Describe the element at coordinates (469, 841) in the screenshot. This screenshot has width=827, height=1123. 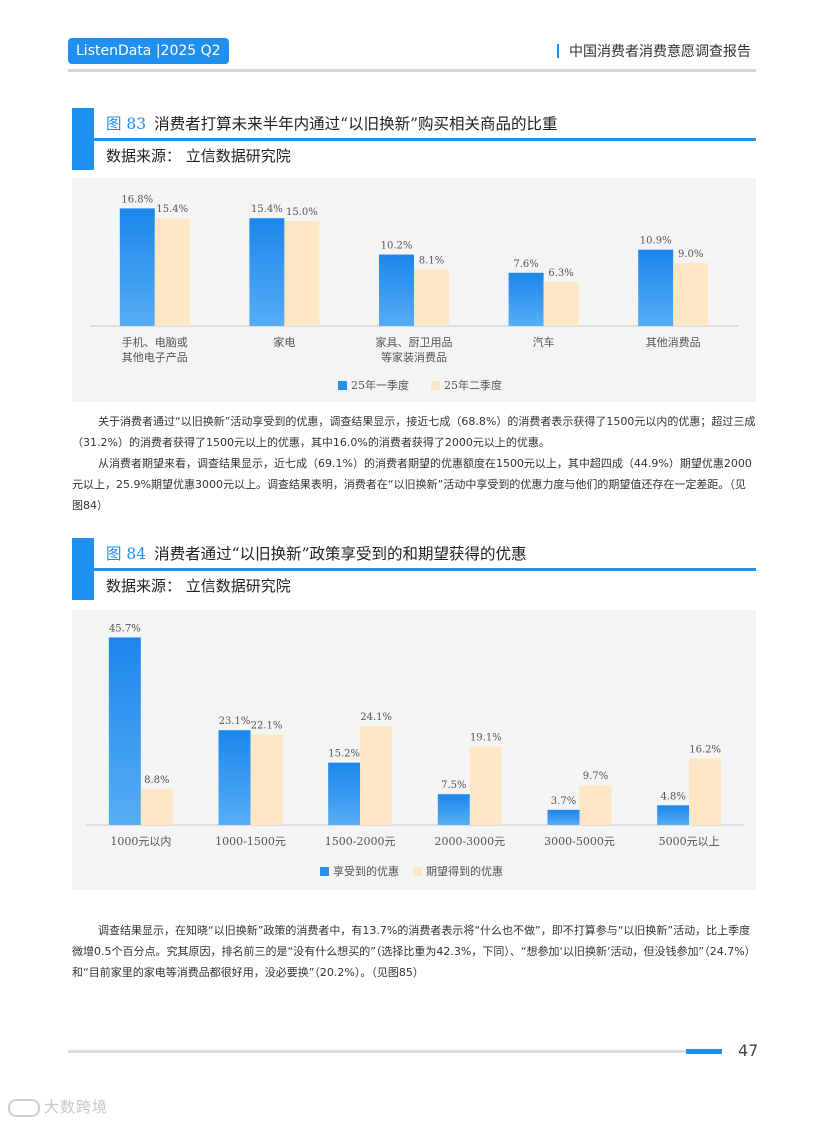
I see `category-label: 2000-3000元` at that location.